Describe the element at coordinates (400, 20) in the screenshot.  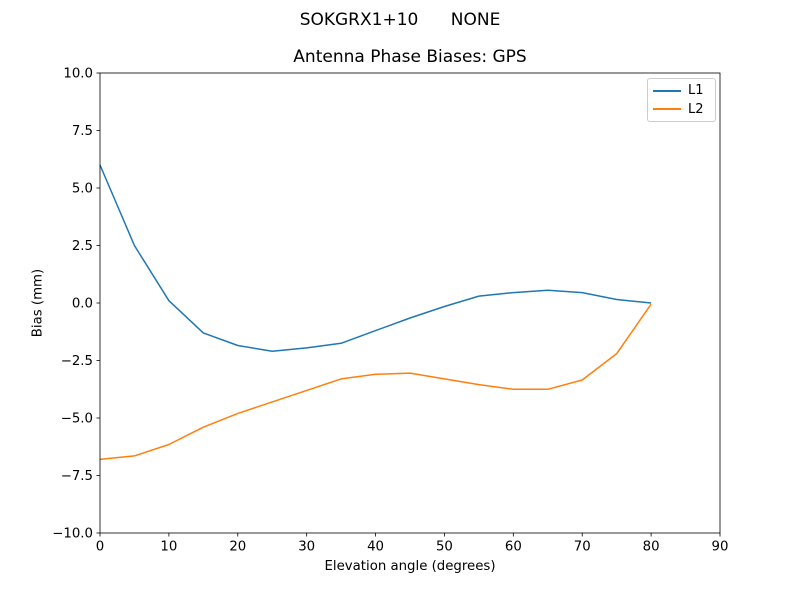
I see `figure-suptitle: SOKGRX1+10 NONE` at that location.